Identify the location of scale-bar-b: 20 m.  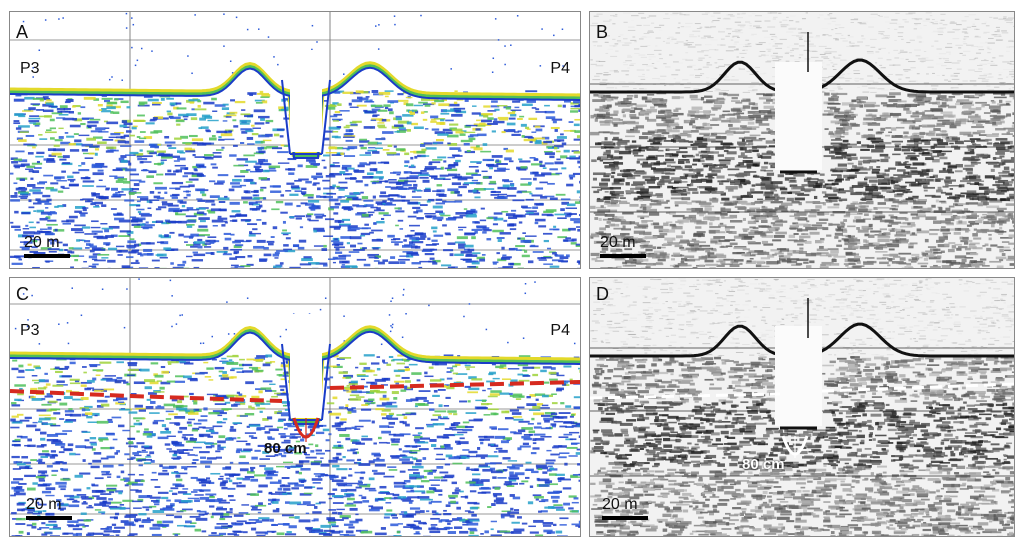
(623, 246).